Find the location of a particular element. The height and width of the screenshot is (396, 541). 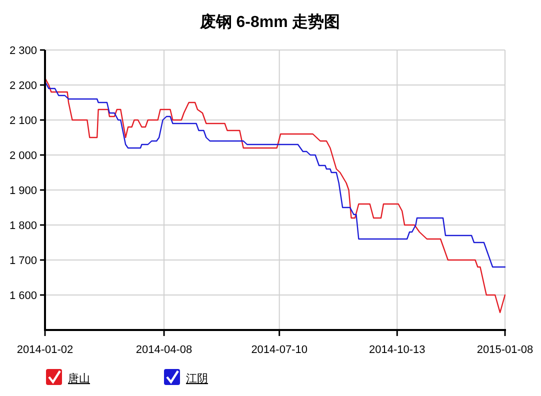

y-tick-label: 2 200 is located at coordinates (23, 86).